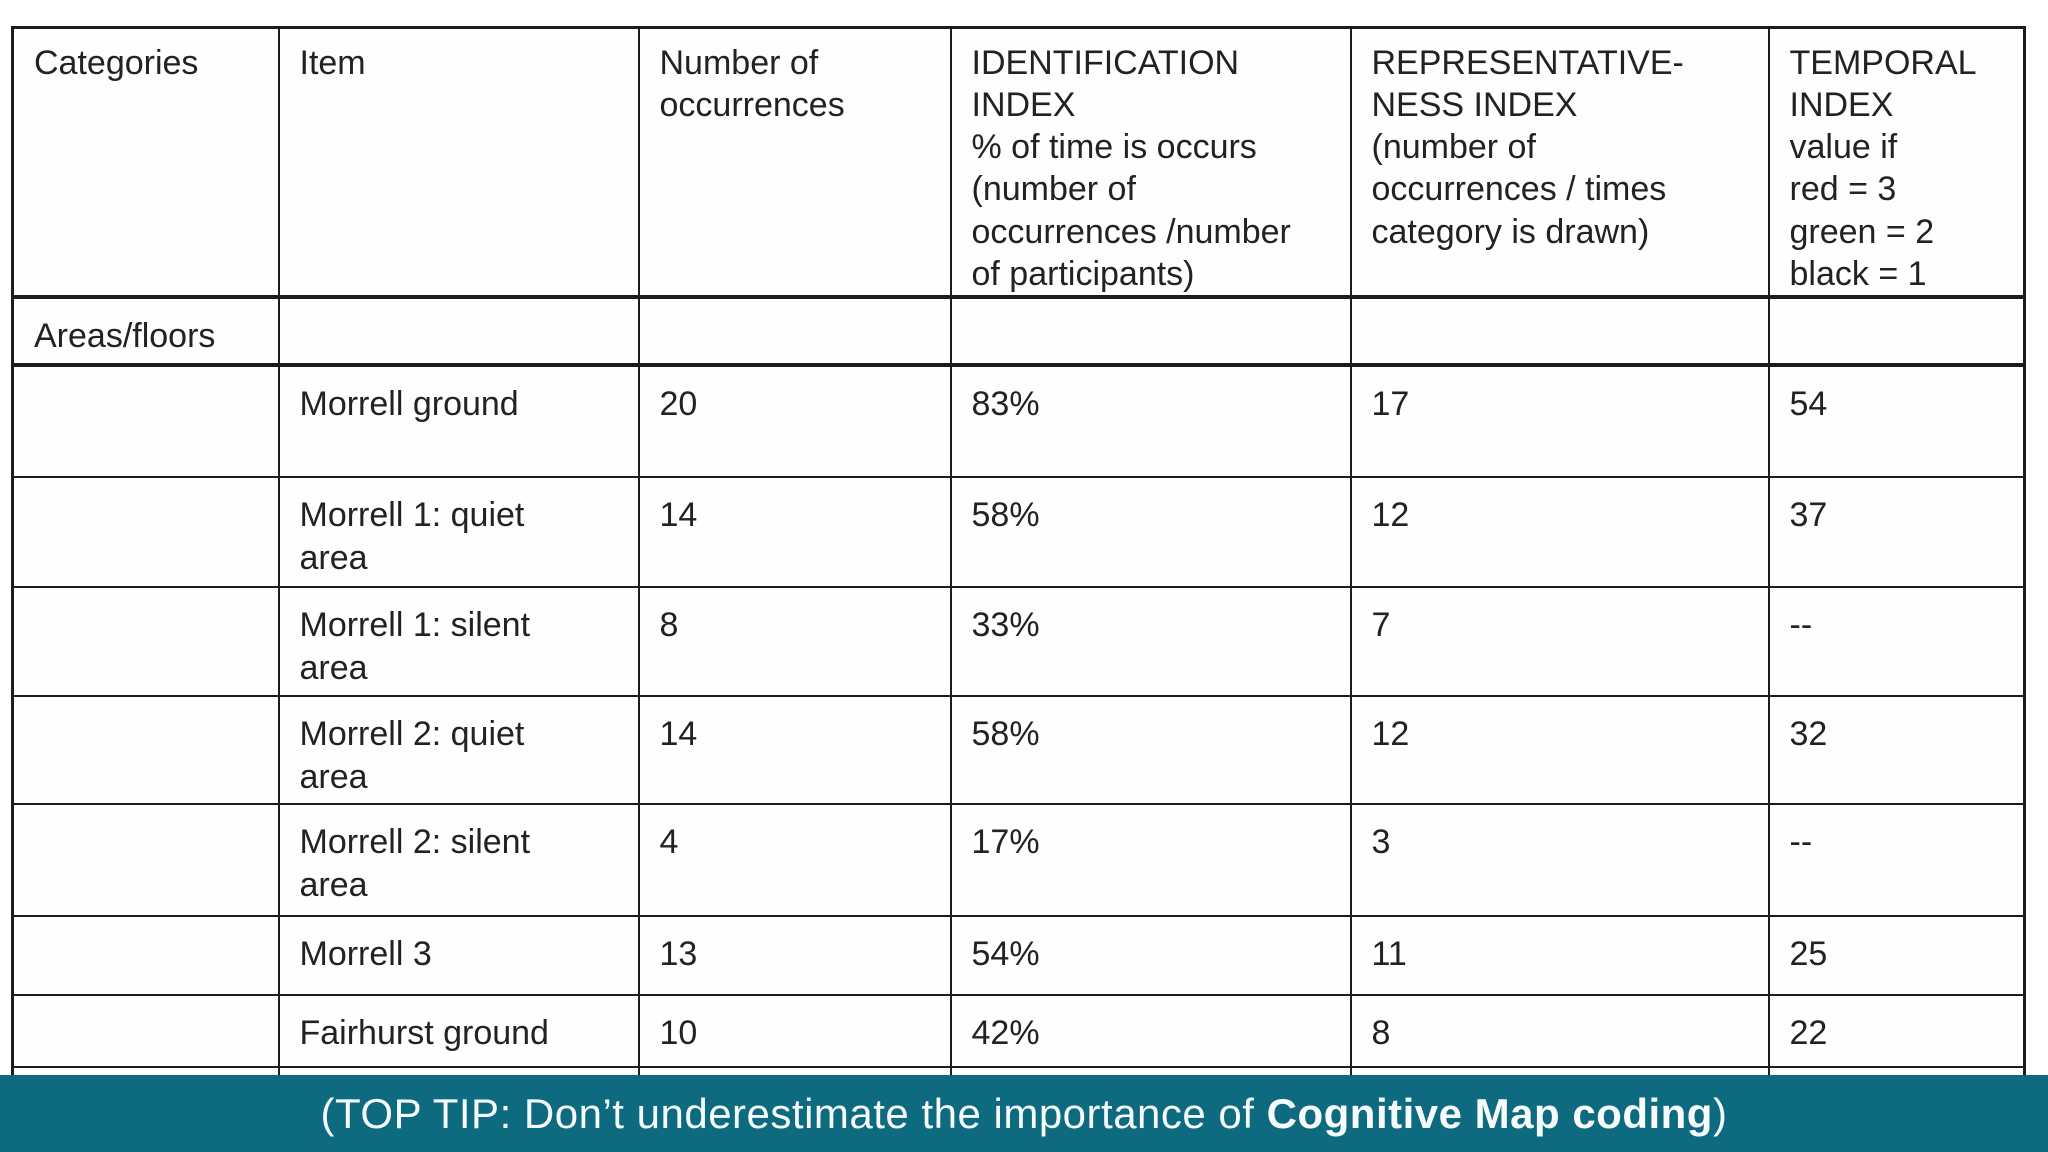 This screenshot has width=2048, height=1152. Describe the element at coordinates (1896, 749) in the screenshot. I see `cell-temporal: 32` at that location.